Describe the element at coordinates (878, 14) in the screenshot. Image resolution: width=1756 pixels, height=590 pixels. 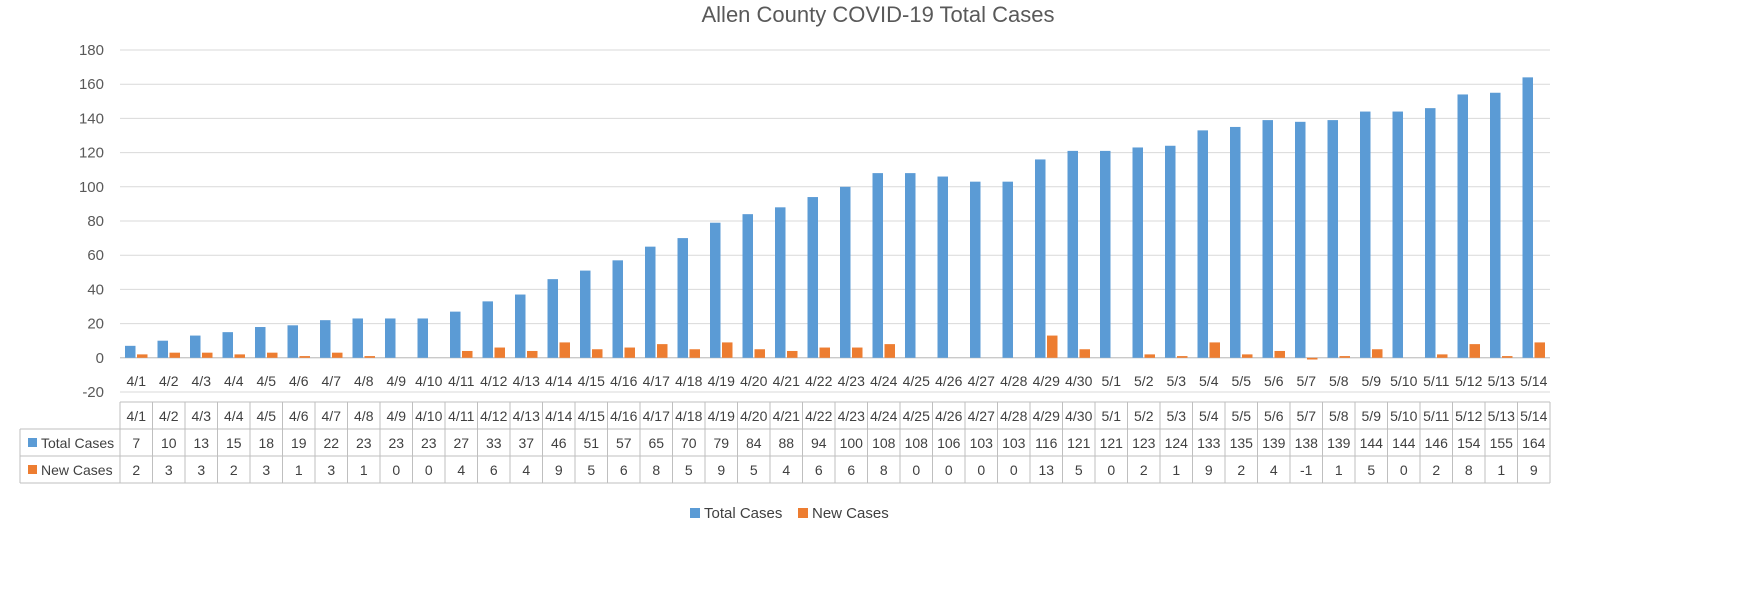
I see `chart-title: Allen County COVID-19 Total Cases` at that location.